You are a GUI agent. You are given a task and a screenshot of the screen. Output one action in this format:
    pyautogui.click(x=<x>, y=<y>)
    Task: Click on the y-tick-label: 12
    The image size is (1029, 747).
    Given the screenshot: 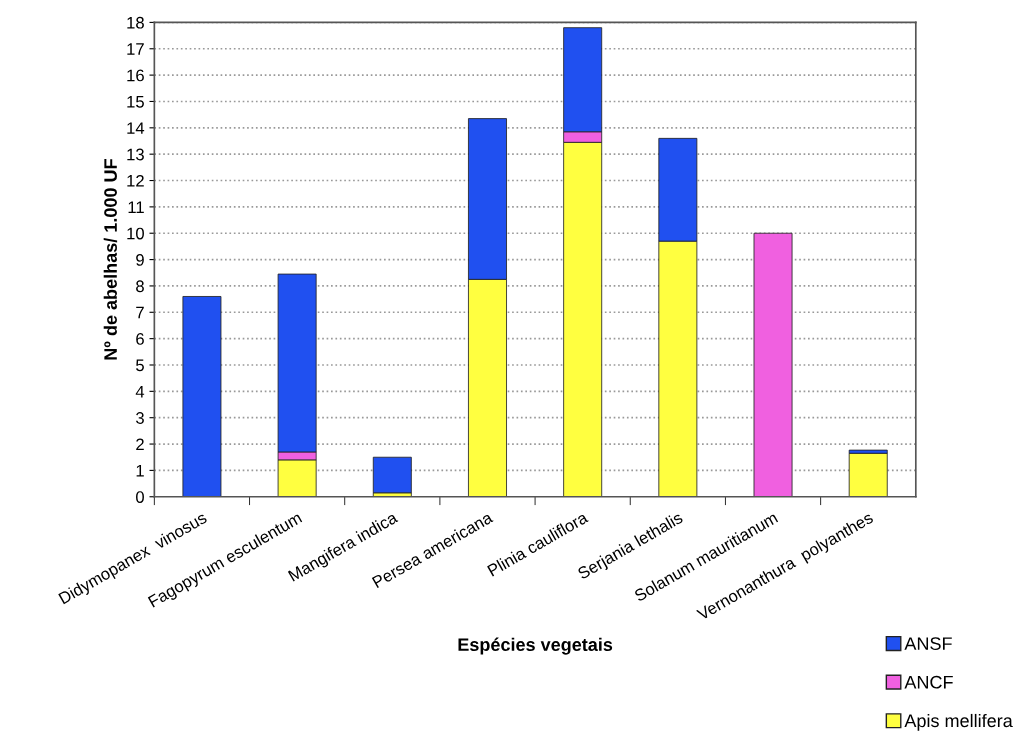 What is the action you would take?
    pyautogui.click(x=135, y=180)
    